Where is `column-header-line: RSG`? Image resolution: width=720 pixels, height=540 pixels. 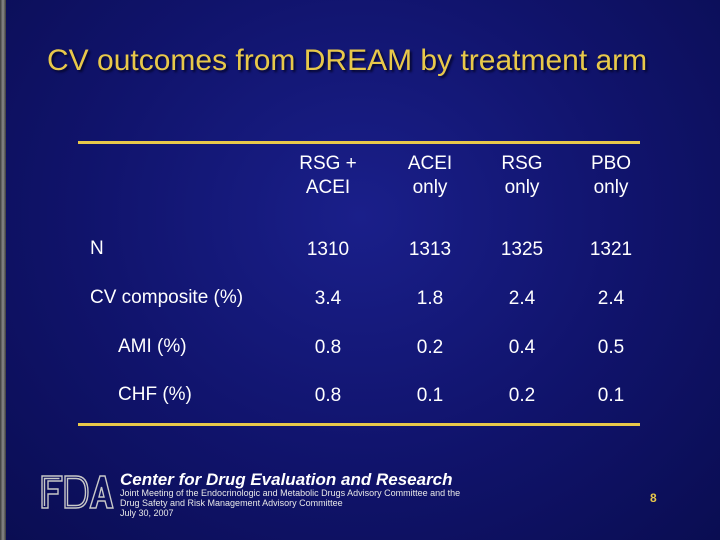
column-header-line: RSG is located at coordinates (522, 163).